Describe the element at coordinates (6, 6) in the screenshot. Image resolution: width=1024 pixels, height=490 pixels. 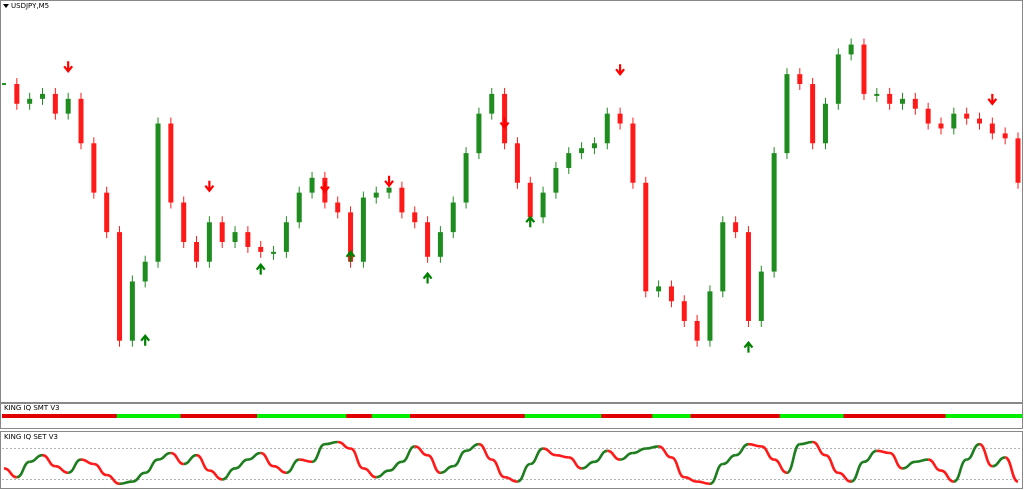
I see `dropdown-icon` at that location.